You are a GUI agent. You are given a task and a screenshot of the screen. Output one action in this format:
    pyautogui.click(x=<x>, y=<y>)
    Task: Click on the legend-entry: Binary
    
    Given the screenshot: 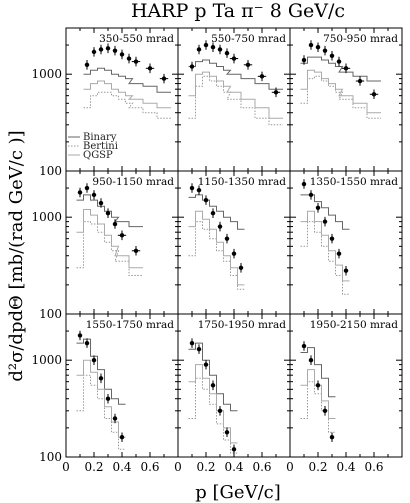 What is the action you would take?
    pyautogui.click(x=100, y=137)
    